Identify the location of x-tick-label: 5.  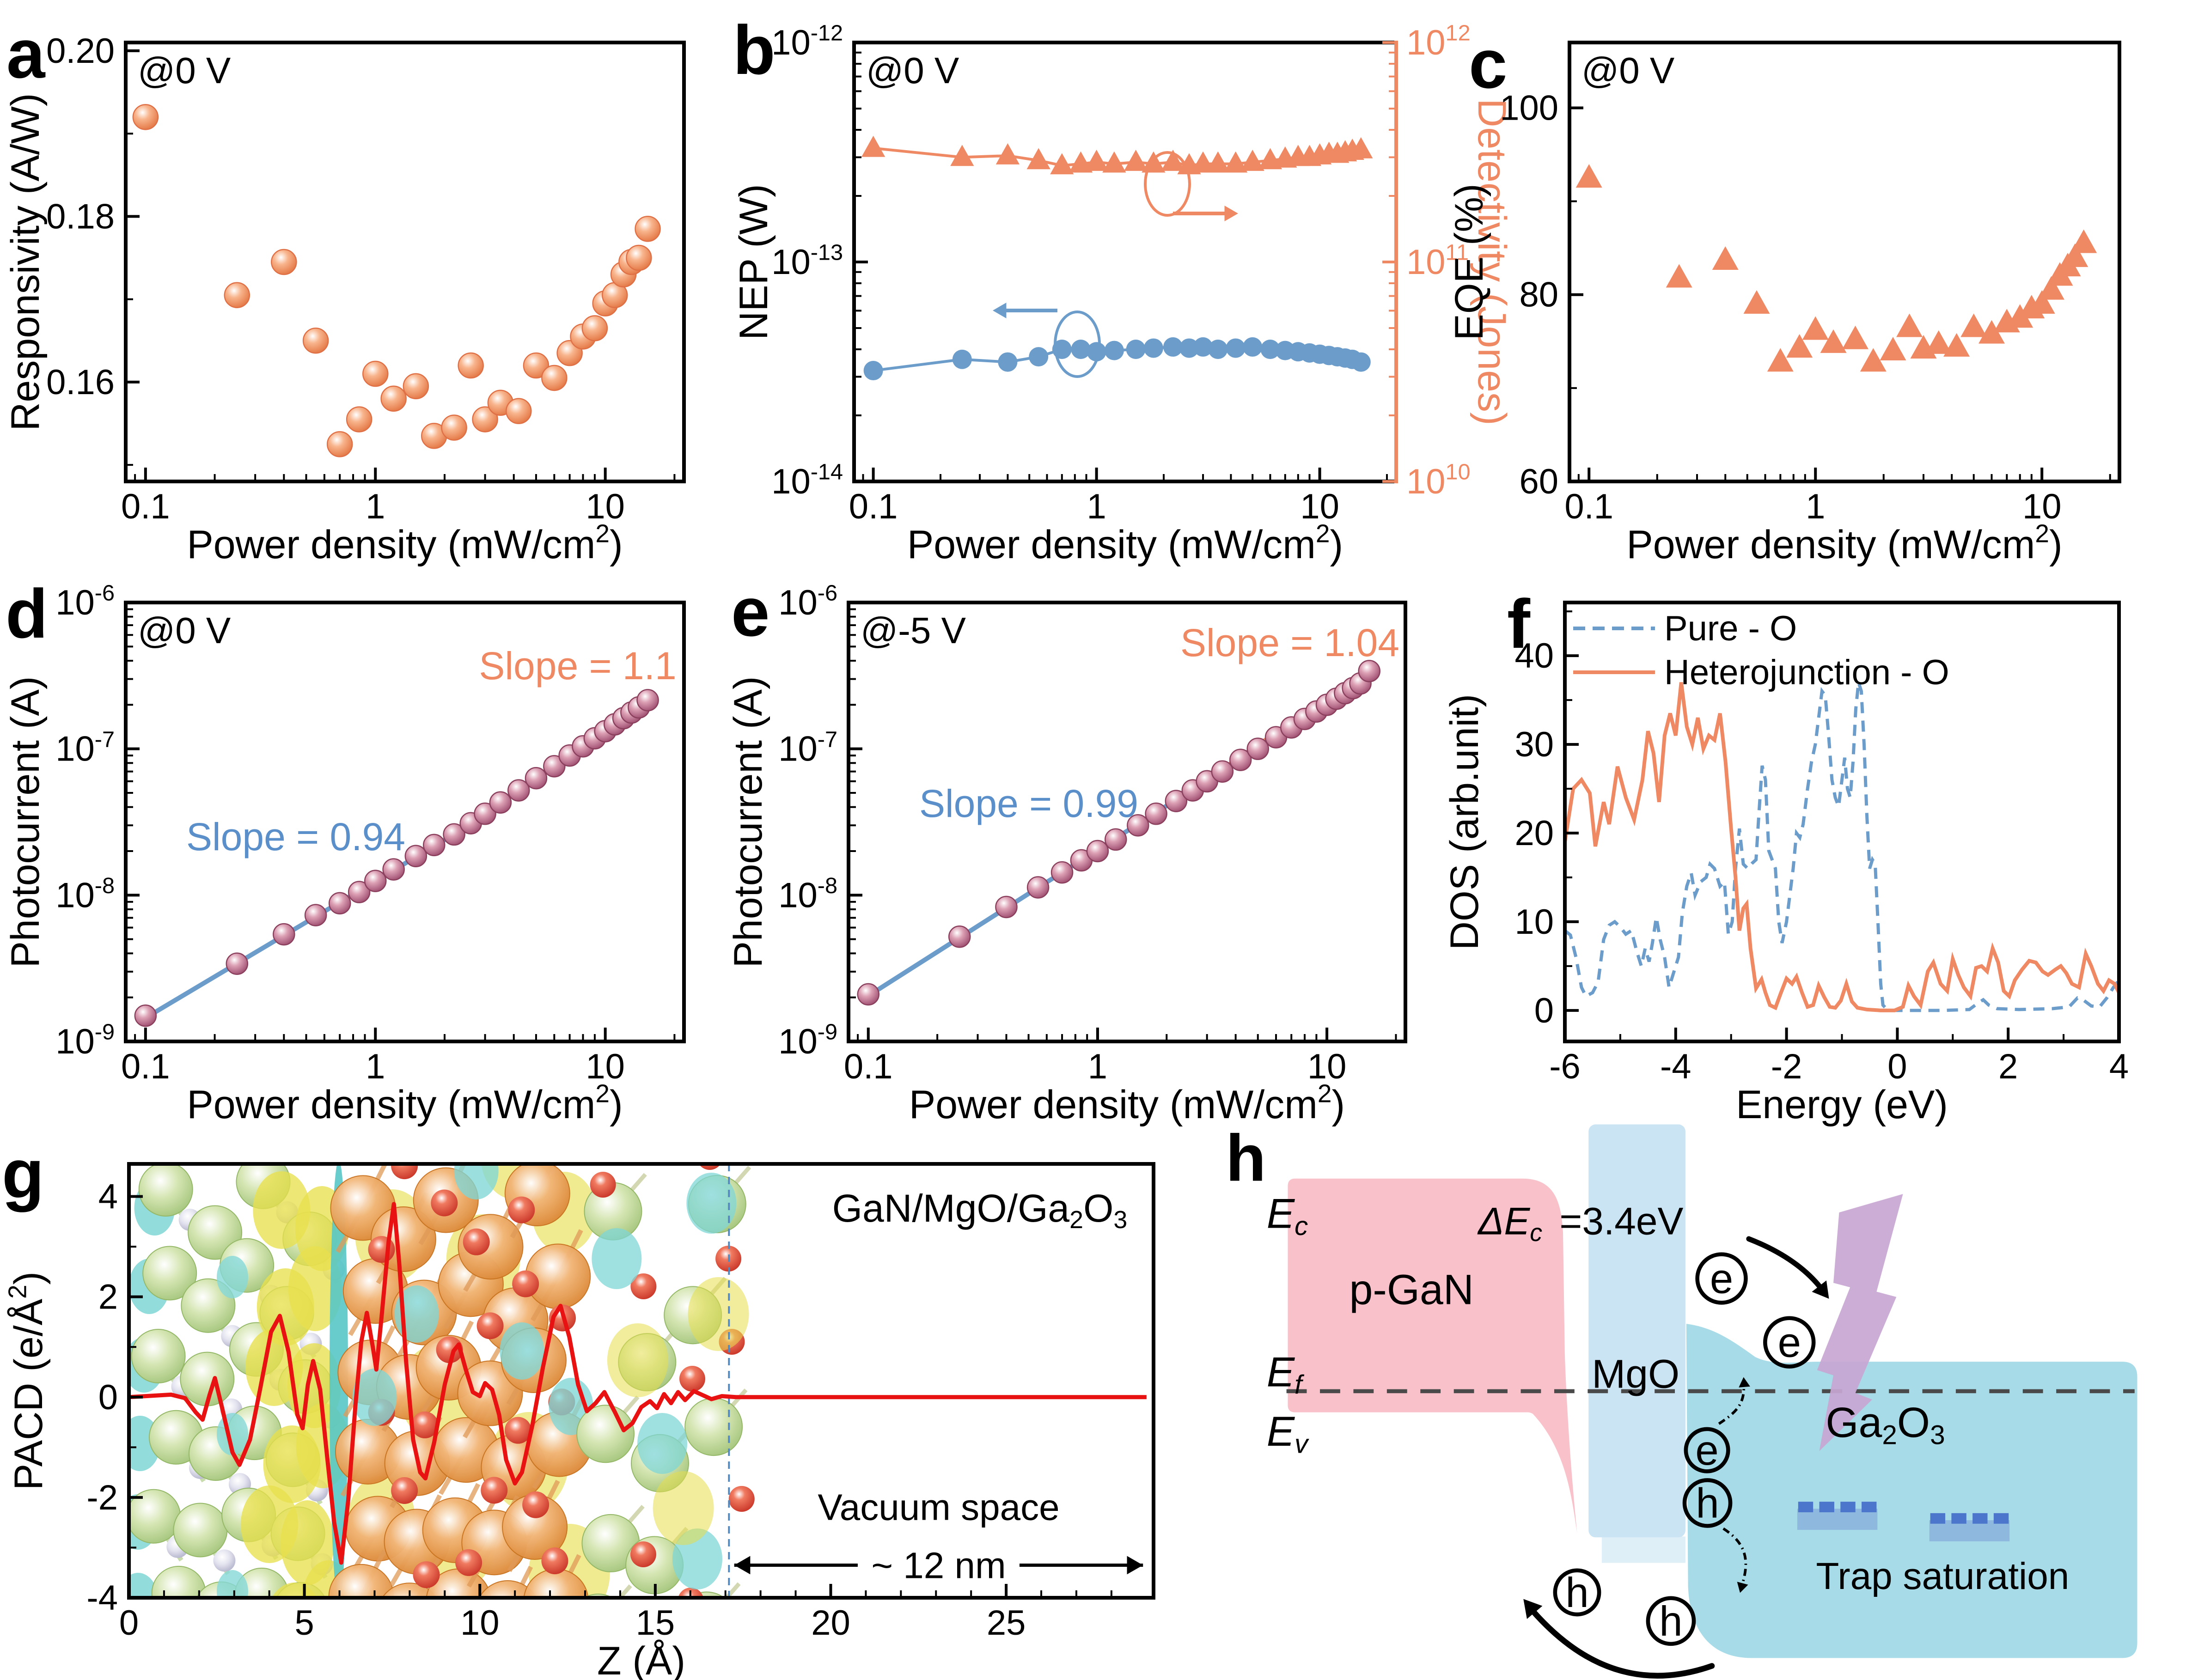
(304, 1623).